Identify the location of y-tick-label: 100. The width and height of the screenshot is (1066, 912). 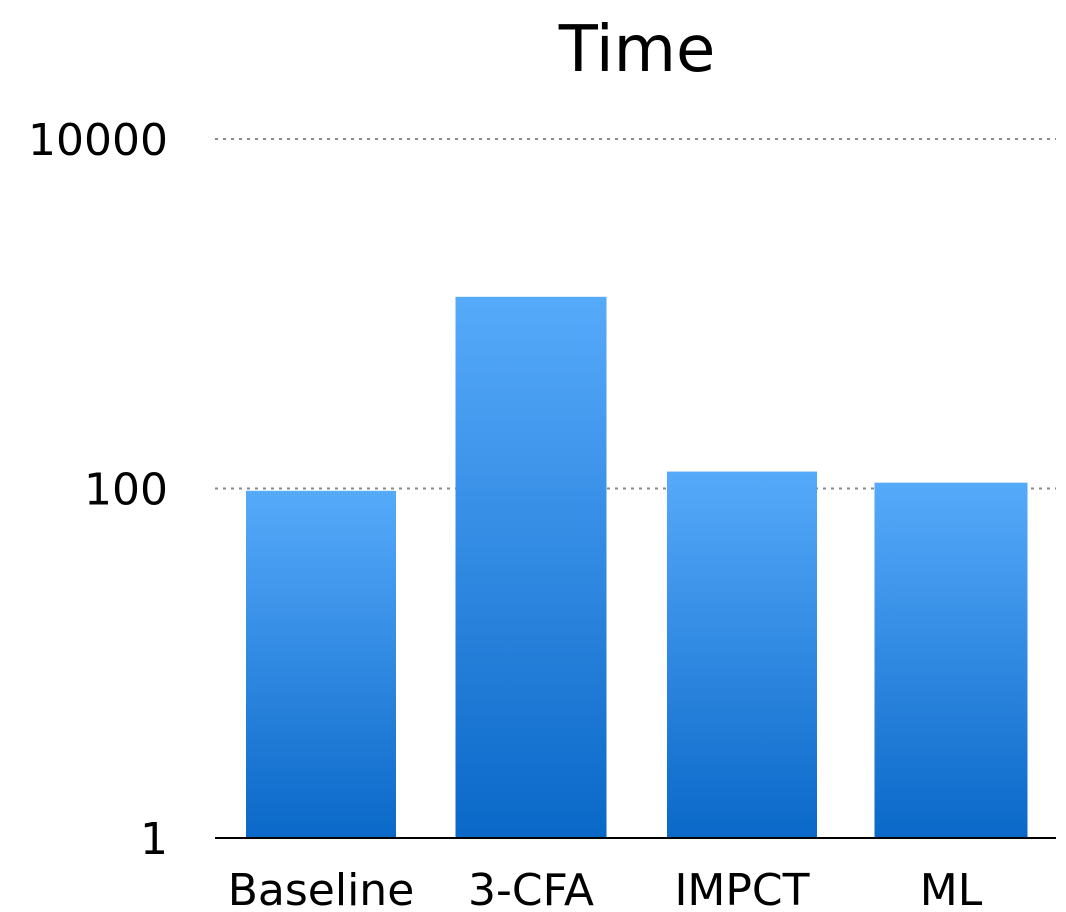
(126, 490).